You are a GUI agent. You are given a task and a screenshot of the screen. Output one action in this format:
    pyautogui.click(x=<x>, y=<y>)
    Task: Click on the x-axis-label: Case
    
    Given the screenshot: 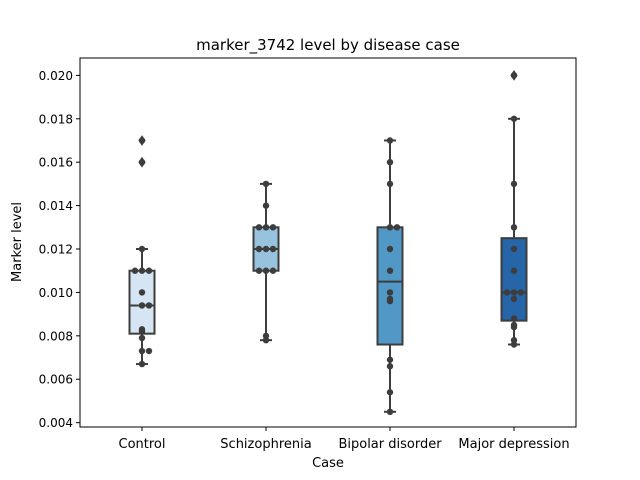 What is the action you would take?
    pyautogui.click(x=328, y=463)
    